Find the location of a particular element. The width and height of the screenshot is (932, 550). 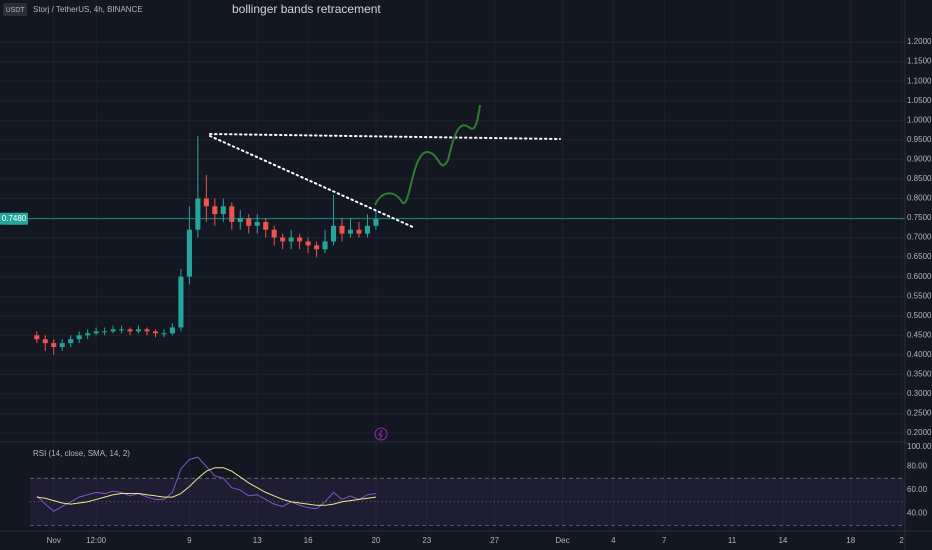

x-tick-label: Nov is located at coordinates (54, 540).